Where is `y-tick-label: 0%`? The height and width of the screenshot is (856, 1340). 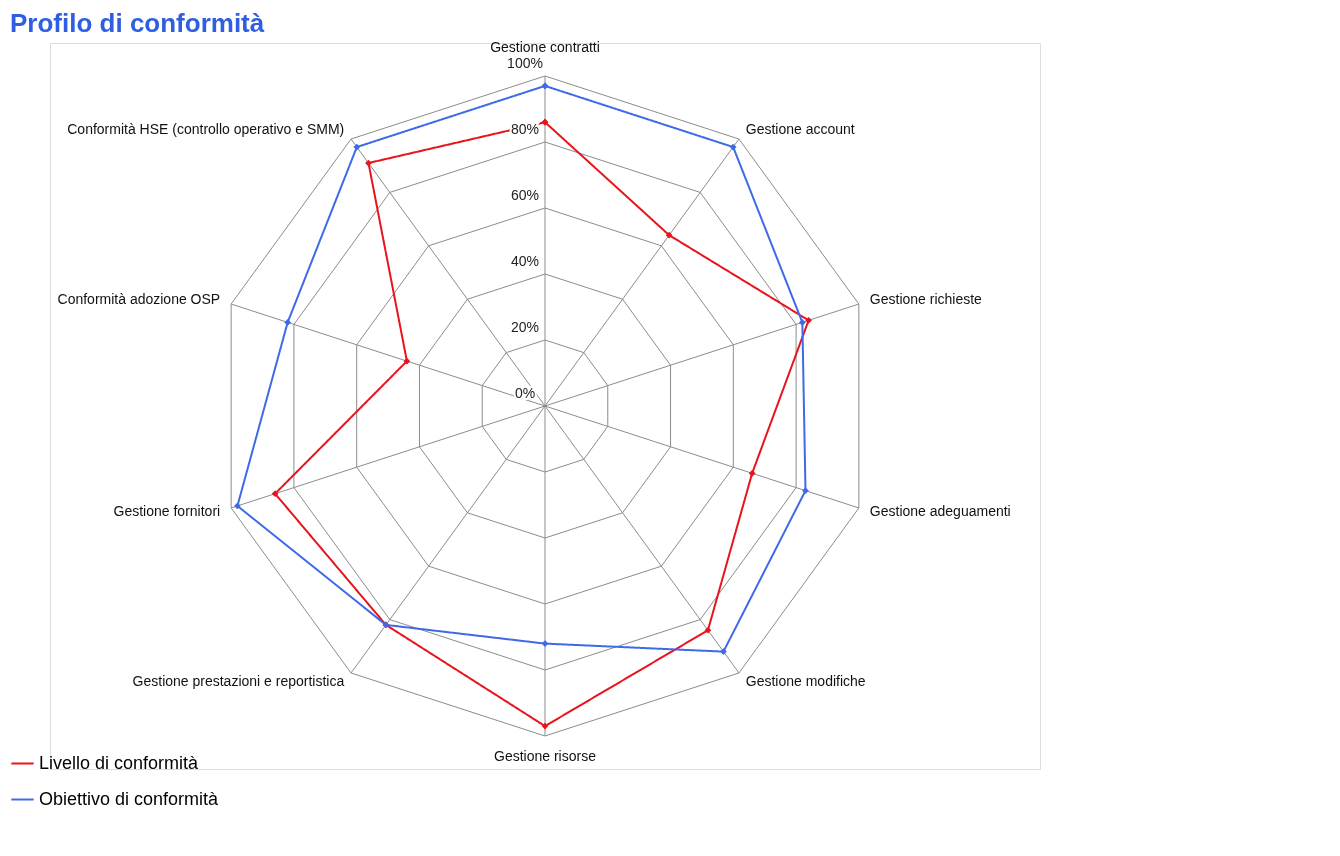 y-tick-label: 0% is located at coordinates (525, 393).